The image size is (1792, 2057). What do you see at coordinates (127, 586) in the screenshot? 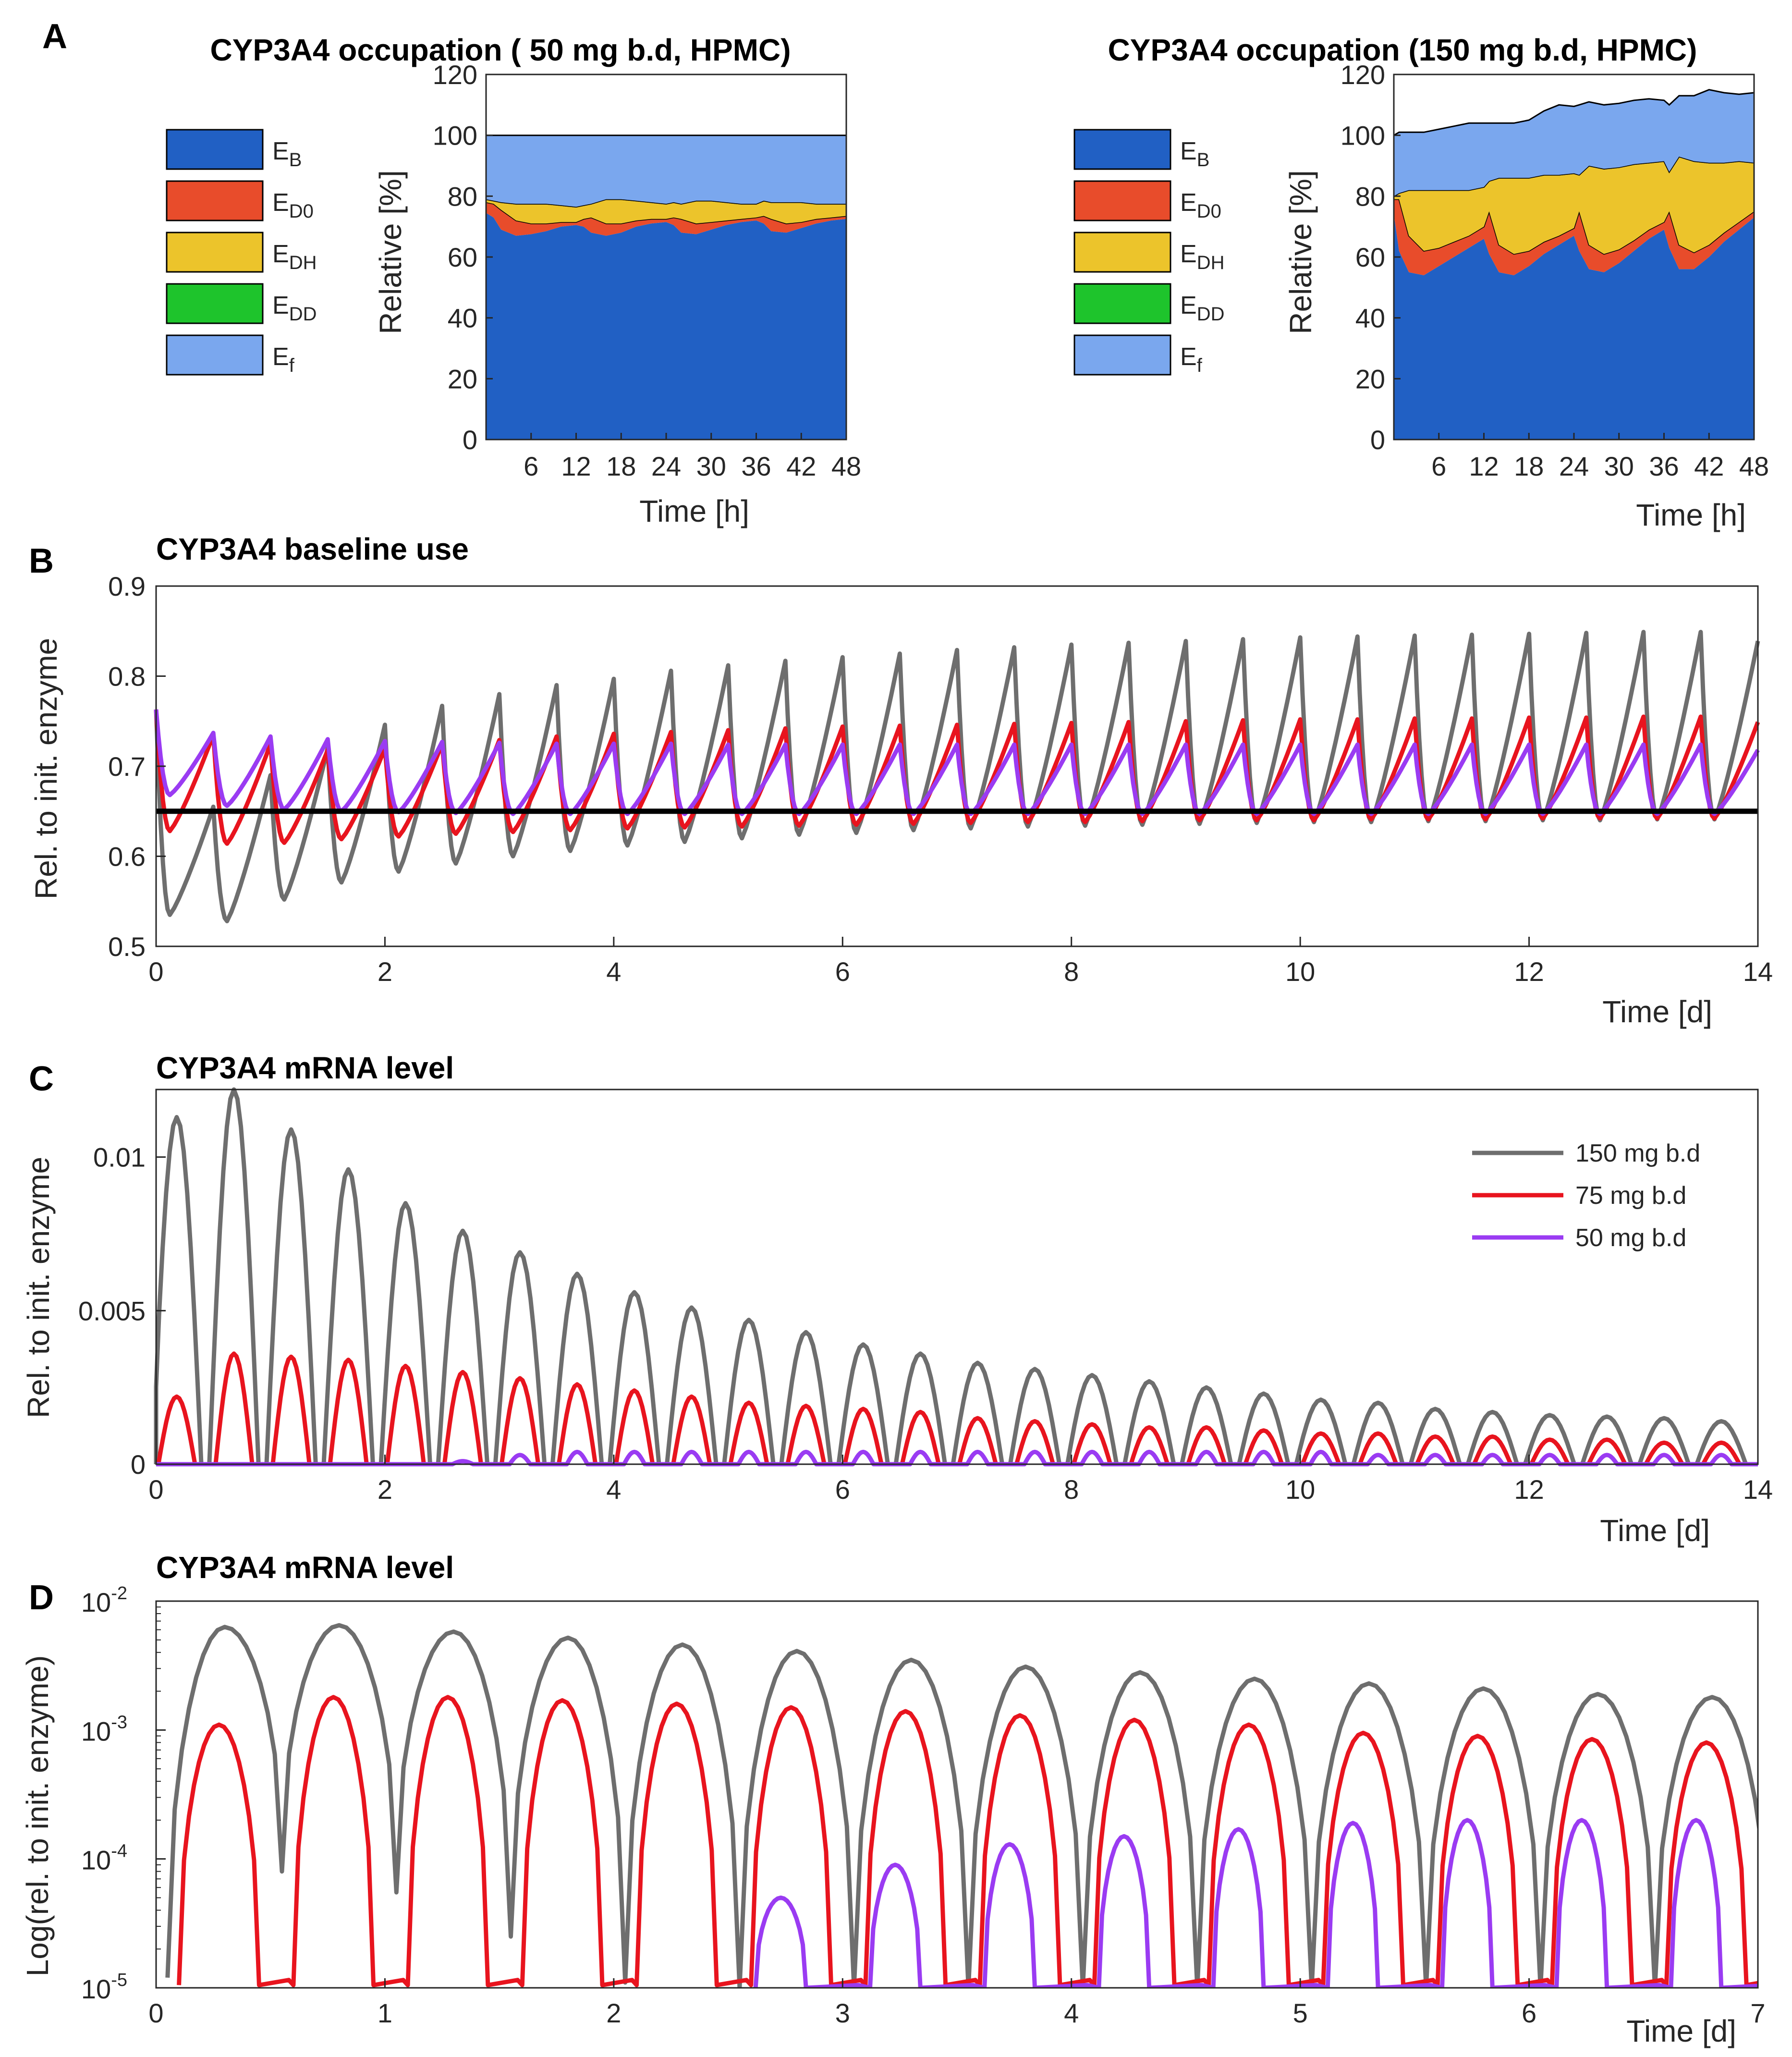
I see `y-tick-label: 0.9` at bounding box center [127, 586].